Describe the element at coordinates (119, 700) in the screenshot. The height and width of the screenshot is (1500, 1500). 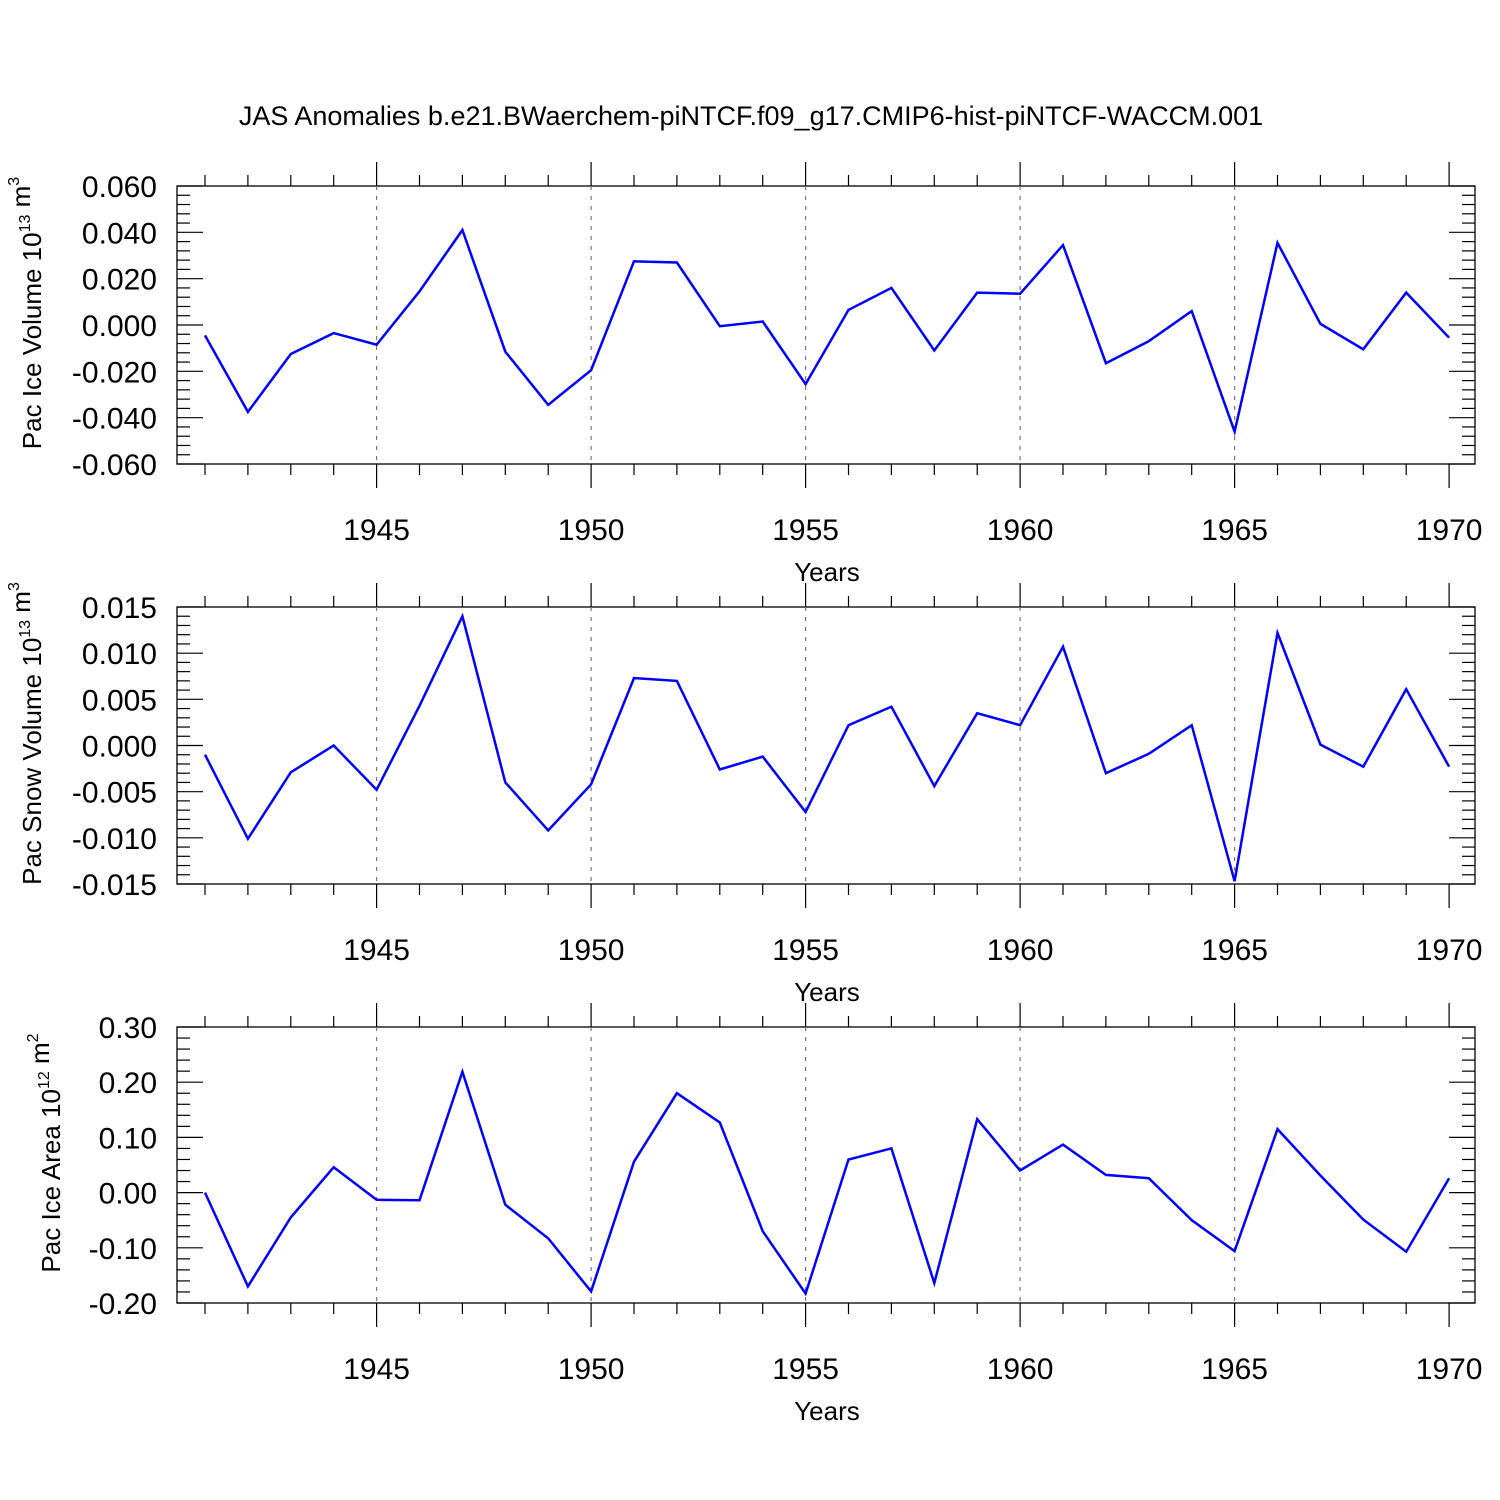
I see `y-tick-label: 0.005` at that location.